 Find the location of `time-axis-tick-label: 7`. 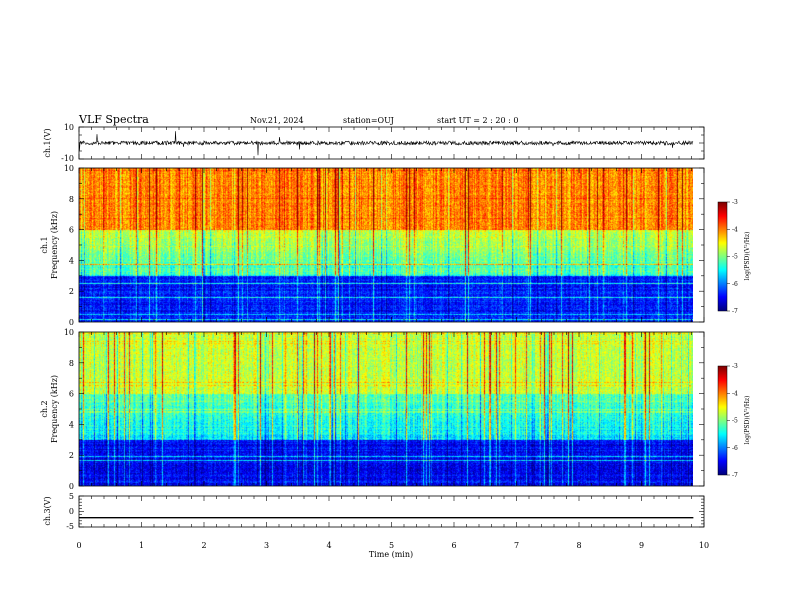

time-axis-tick-label: 7 is located at coordinates (516, 545).